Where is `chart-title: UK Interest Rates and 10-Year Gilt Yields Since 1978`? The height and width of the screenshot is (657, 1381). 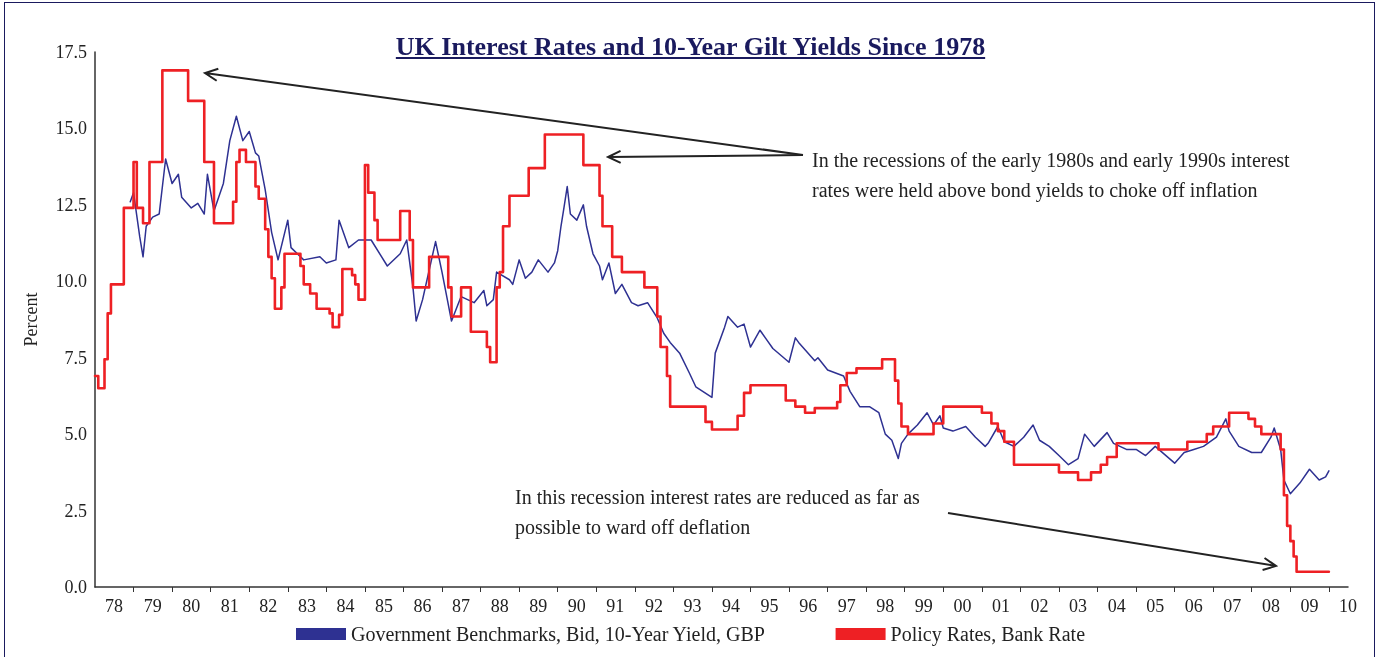
chart-title: UK Interest Rates and 10-Year Gilt Yields Since 1978 is located at coordinates (690, 46).